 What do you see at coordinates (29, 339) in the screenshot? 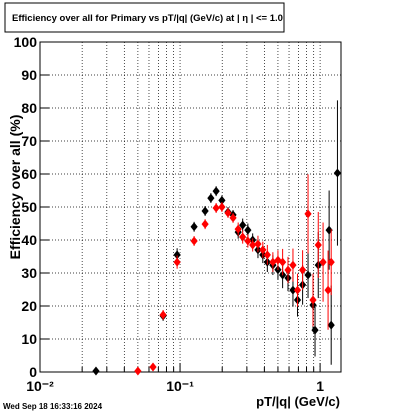
I see `y-tick-label: 10` at bounding box center [29, 339].